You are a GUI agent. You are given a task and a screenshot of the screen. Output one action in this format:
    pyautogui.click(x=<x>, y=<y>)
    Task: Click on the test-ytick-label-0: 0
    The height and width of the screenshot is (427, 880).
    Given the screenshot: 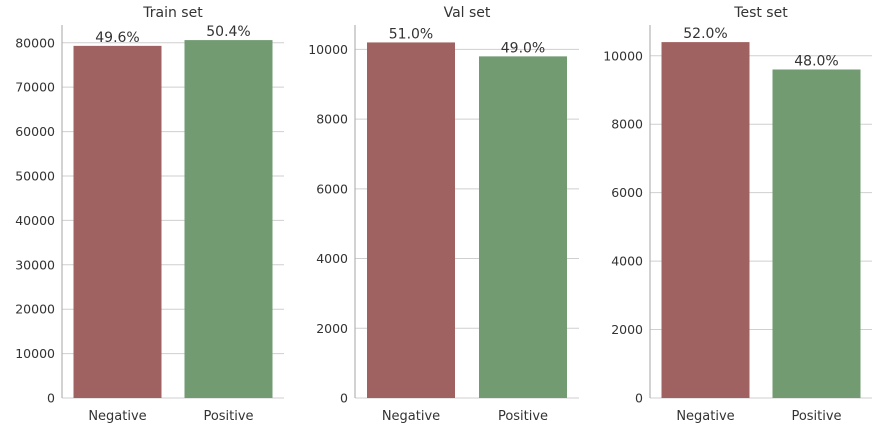 What is the action you would take?
    pyautogui.click(x=639, y=398)
    